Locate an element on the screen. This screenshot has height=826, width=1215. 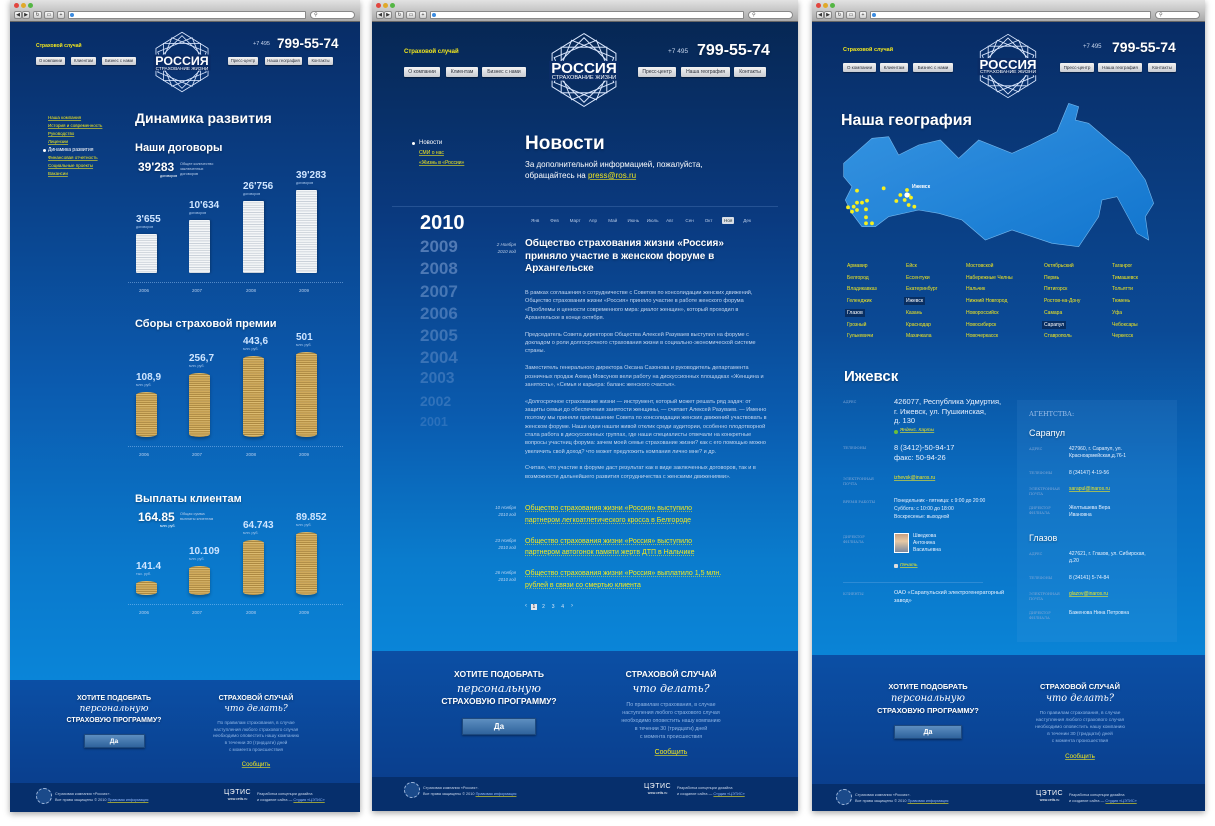
month-tab-selected: Ноя is located at coordinates (728, 220).